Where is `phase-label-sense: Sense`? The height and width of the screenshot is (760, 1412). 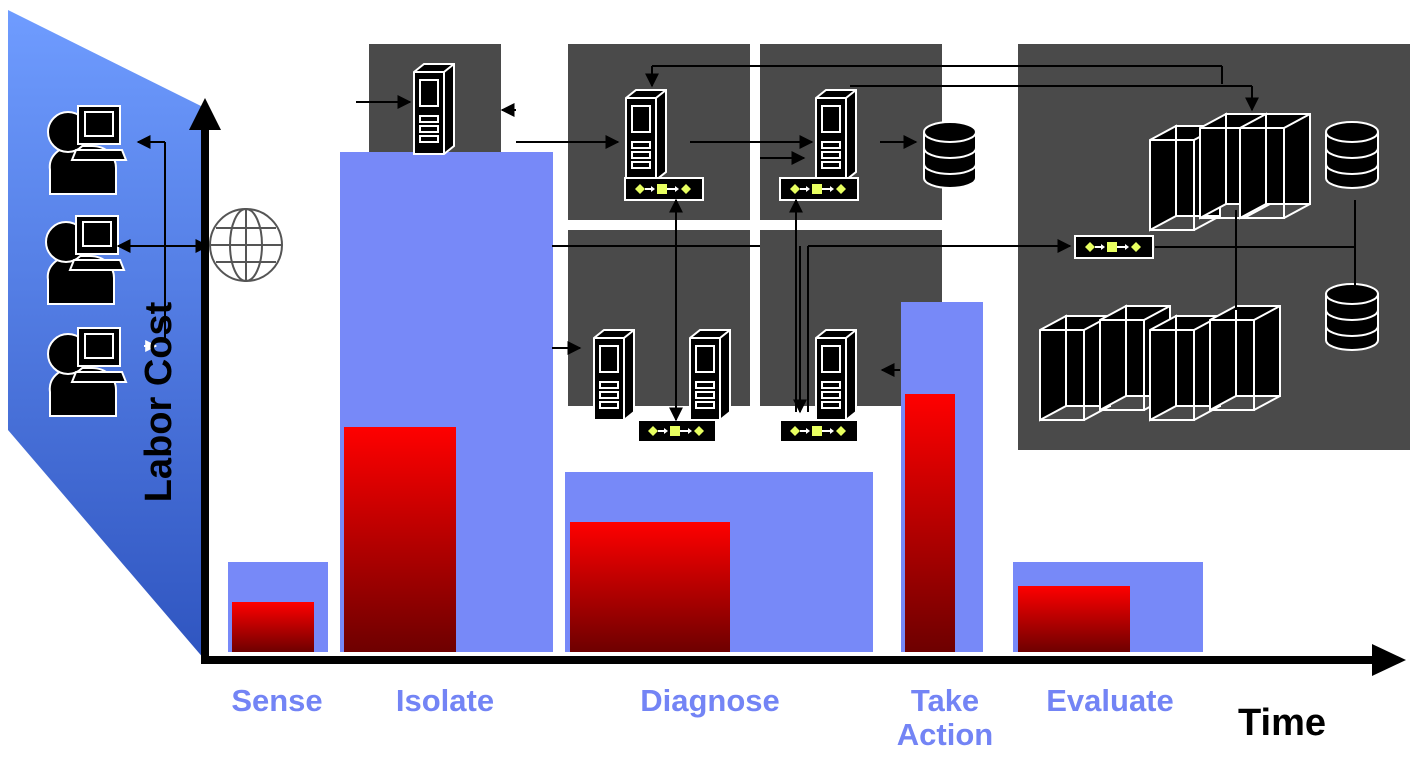 phase-label-sense: Sense is located at coordinates (277, 700).